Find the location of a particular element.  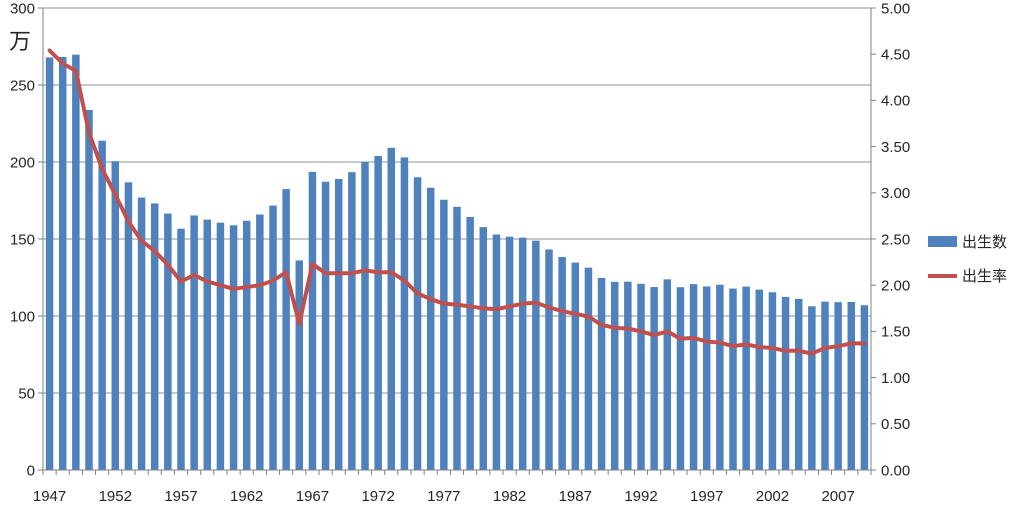

bar-2003 is located at coordinates (785, 383).